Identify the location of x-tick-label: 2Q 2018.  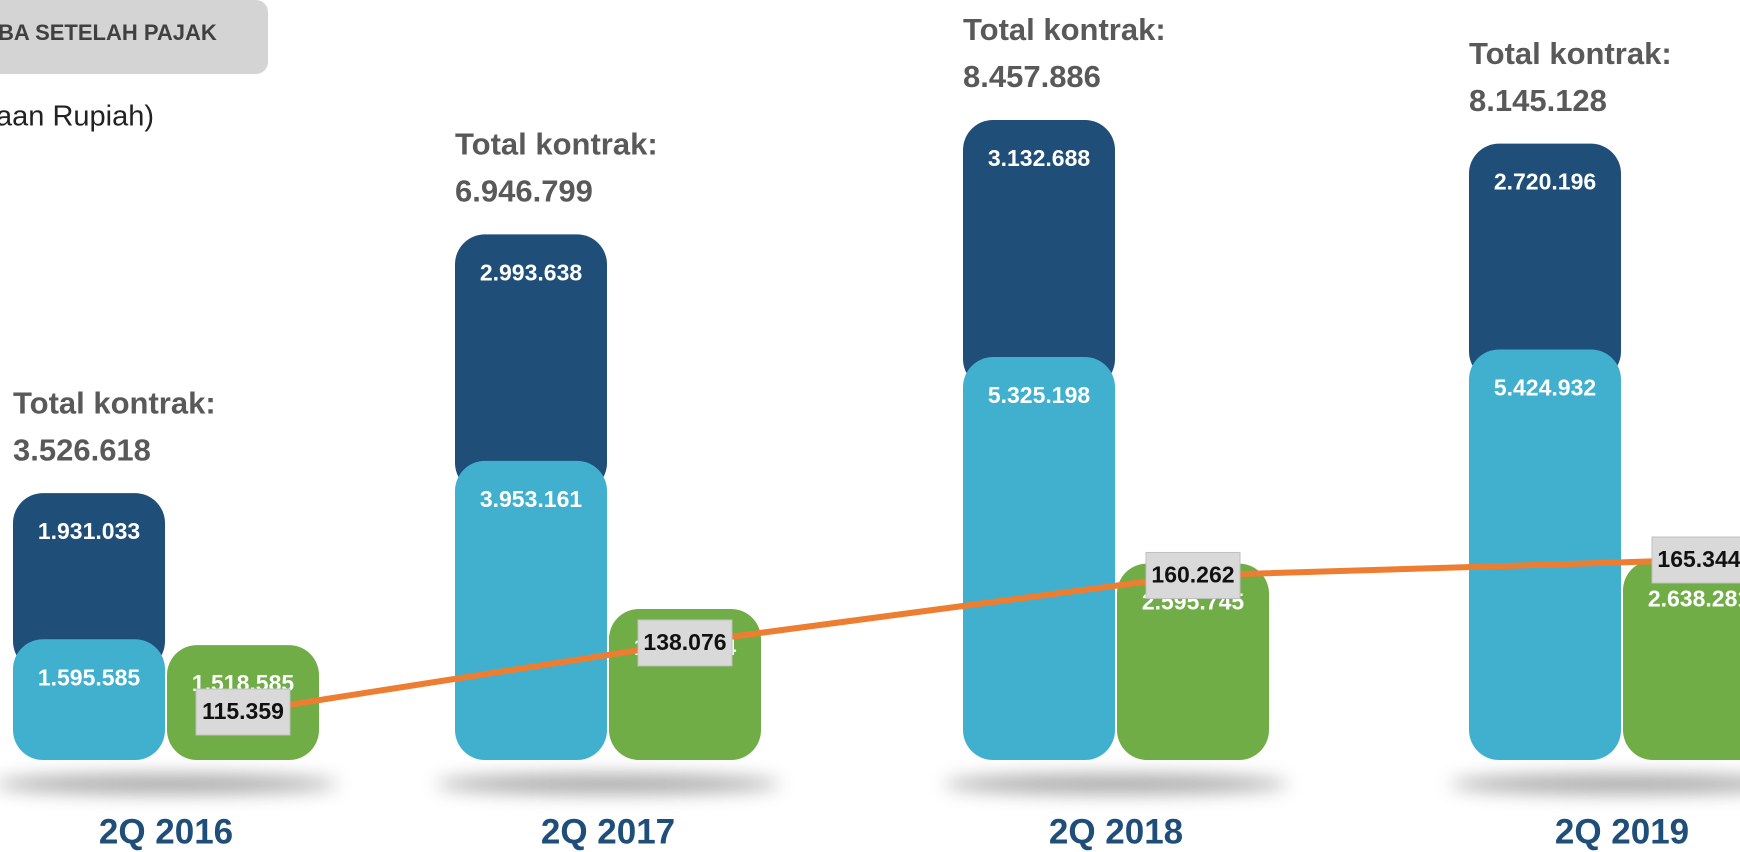
(1116, 831).